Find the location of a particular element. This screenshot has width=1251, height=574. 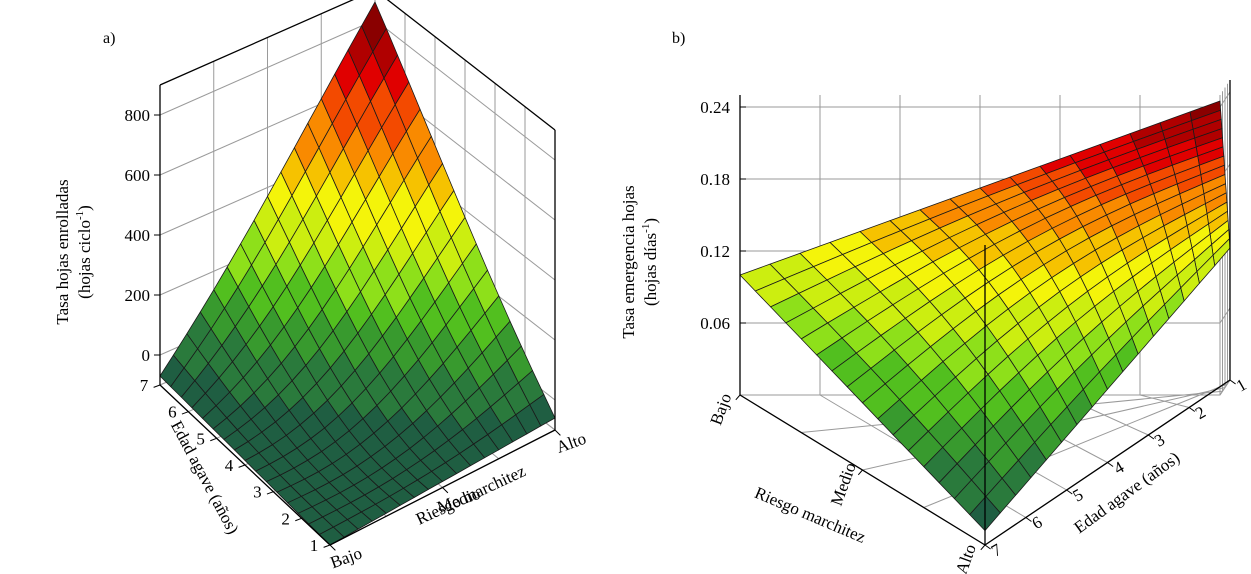

chart-b-risk-tick-label: Alto is located at coordinates (966, 558).